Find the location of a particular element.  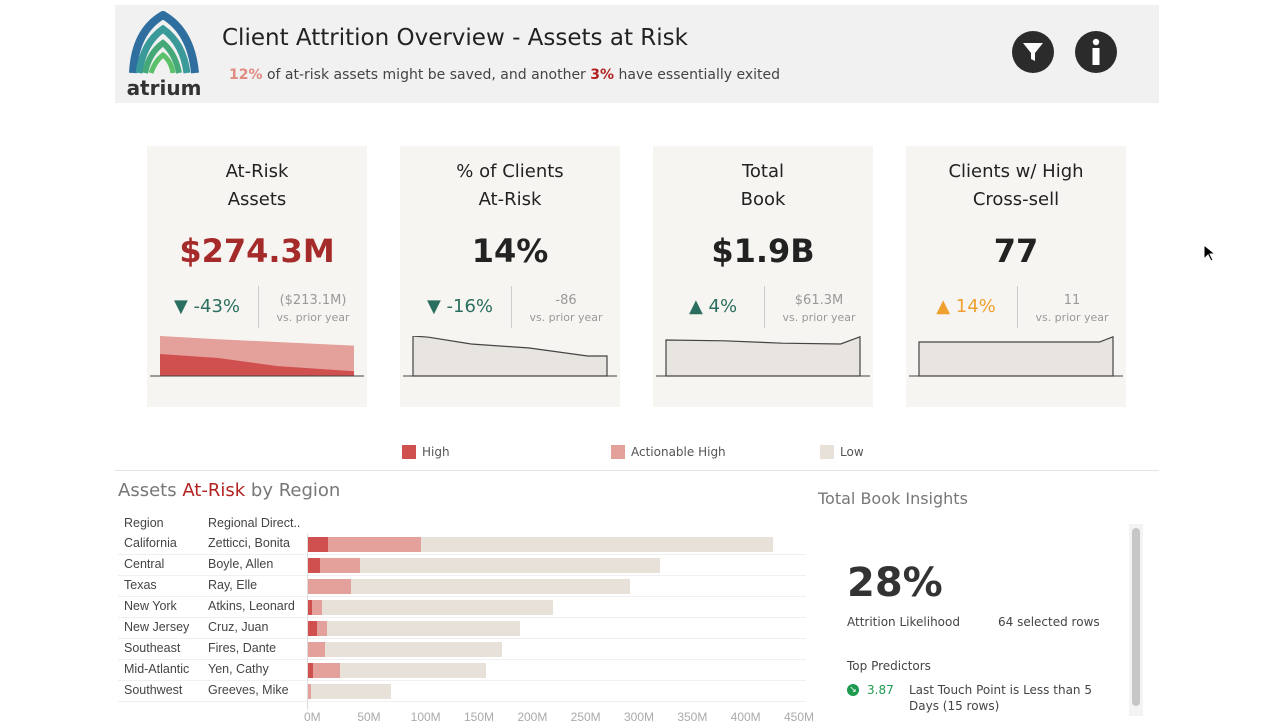

legend-actionable-high: Actionable High is located at coordinates (668, 452).